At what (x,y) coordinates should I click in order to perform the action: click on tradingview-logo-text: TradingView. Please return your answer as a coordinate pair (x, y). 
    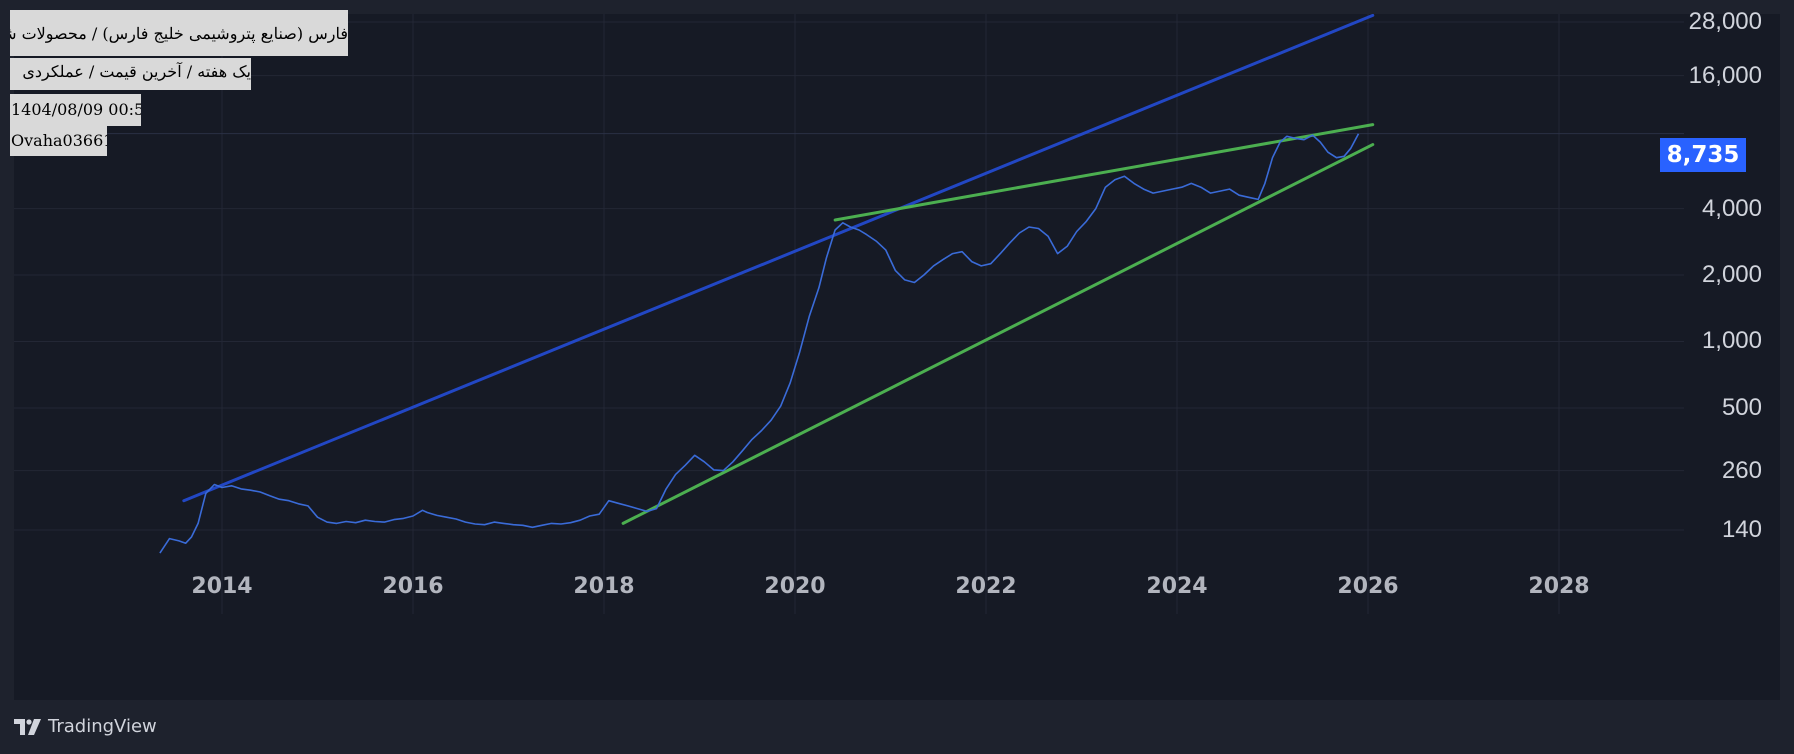
    Looking at the image, I should click on (102, 726).